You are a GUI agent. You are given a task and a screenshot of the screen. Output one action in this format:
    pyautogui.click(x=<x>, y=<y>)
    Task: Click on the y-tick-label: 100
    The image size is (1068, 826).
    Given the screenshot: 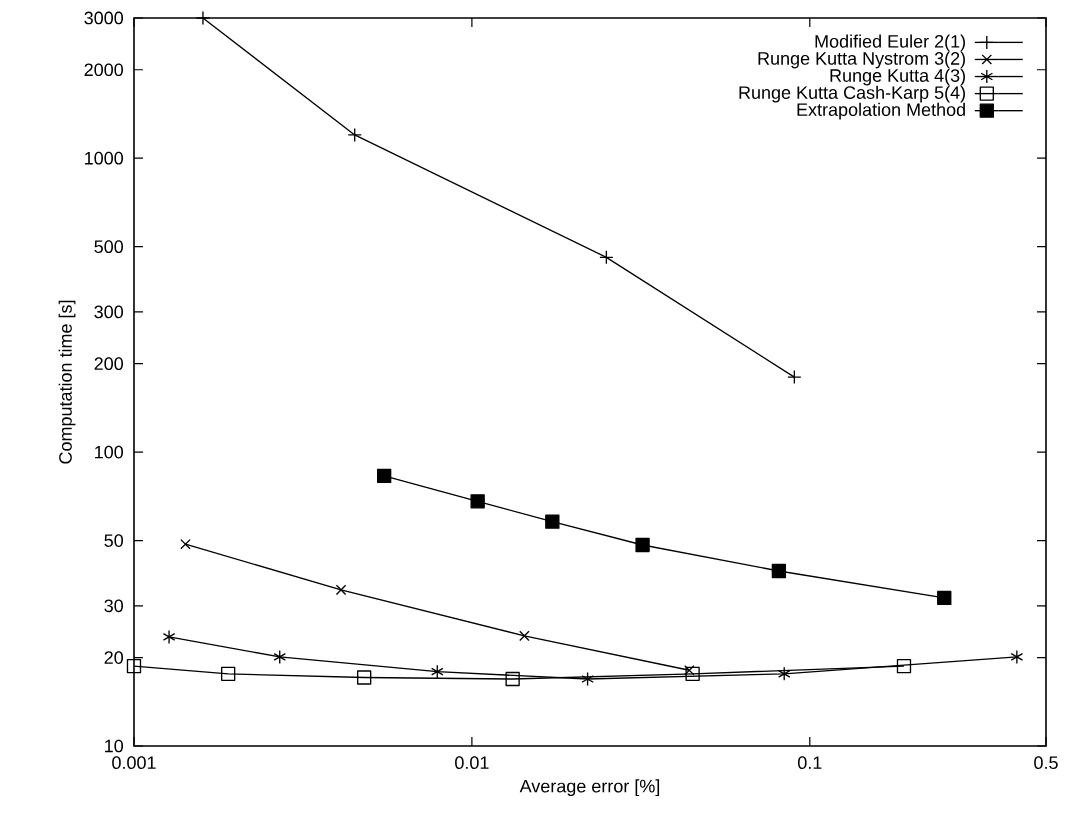 What is the action you would take?
    pyautogui.click(x=109, y=452)
    